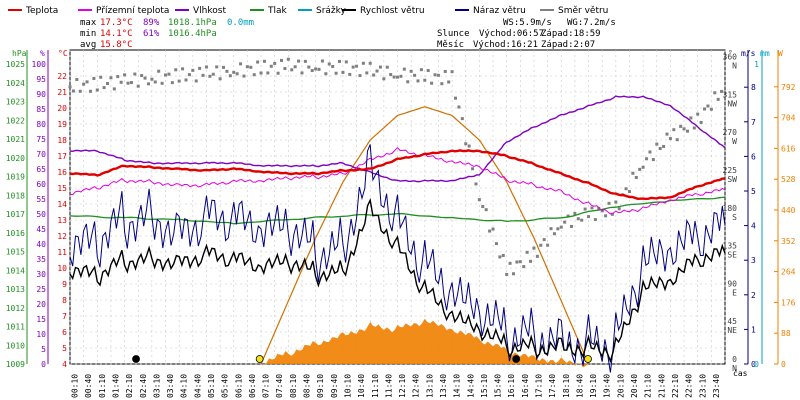  Describe the element at coordinates (732, 179) in the screenshot. I see `axis-dir-compass: SW` at that location.